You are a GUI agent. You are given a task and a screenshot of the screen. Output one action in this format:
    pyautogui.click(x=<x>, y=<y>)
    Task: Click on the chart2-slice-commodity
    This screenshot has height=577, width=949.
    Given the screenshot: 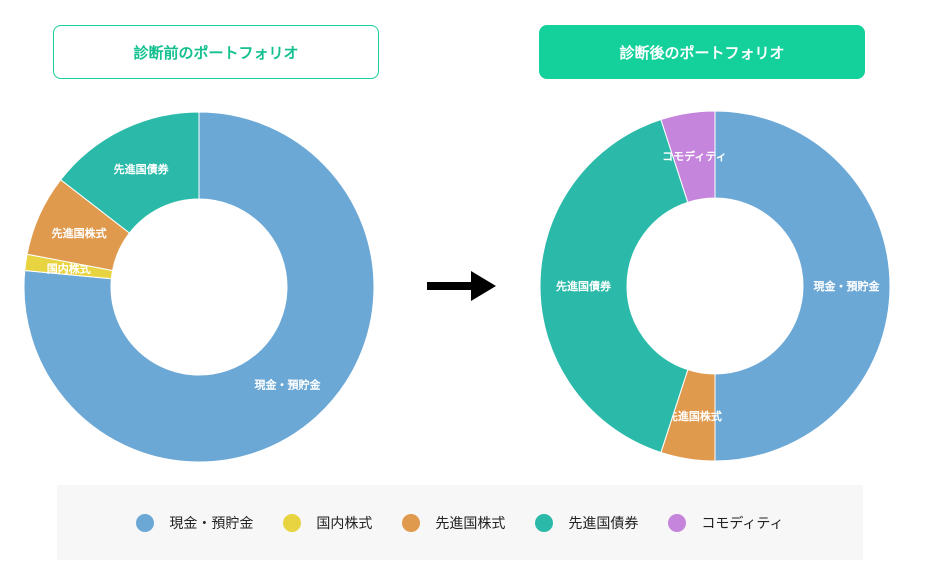 What is the action you would take?
    pyautogui.click(x=688, y=156)
    